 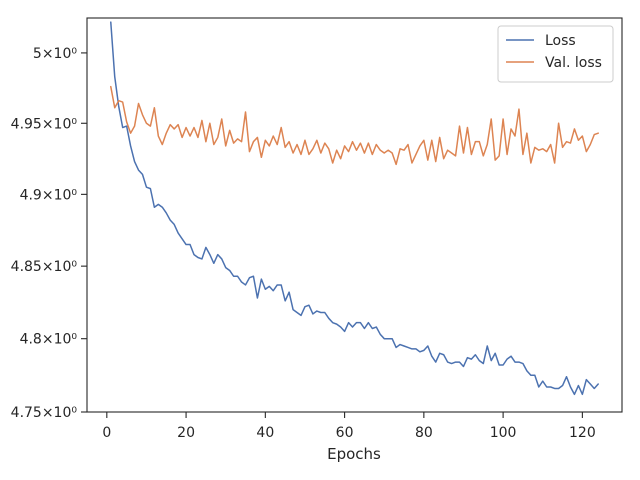 I want to click on y-tick-label: 4.85×10⁰, so click(x=44, y=267).